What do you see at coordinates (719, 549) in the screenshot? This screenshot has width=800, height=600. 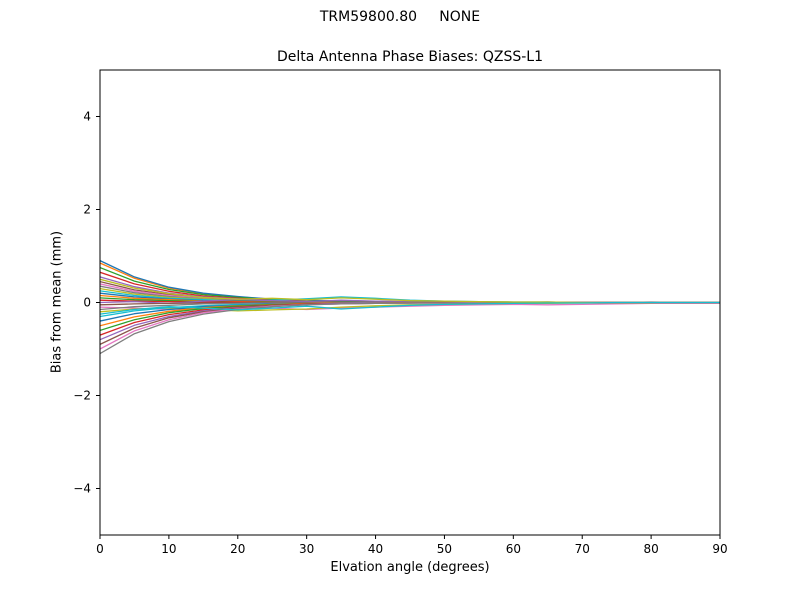 I see `x-tick-label: 90` at bounding box center [719, 549].